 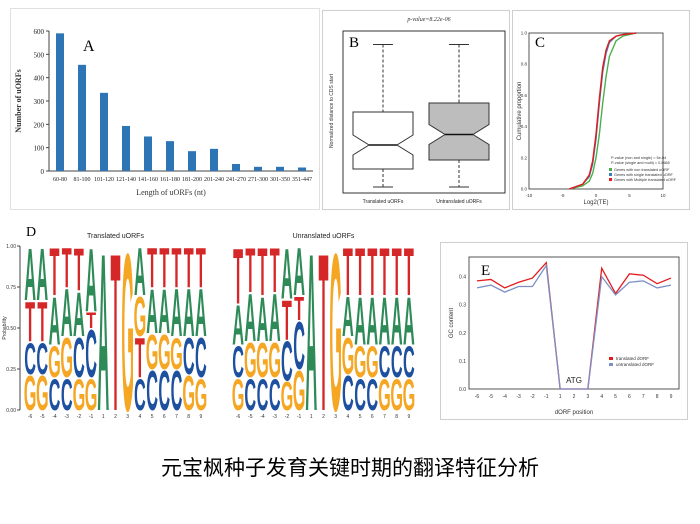 I want to click on box, so click(x=459, y=131).